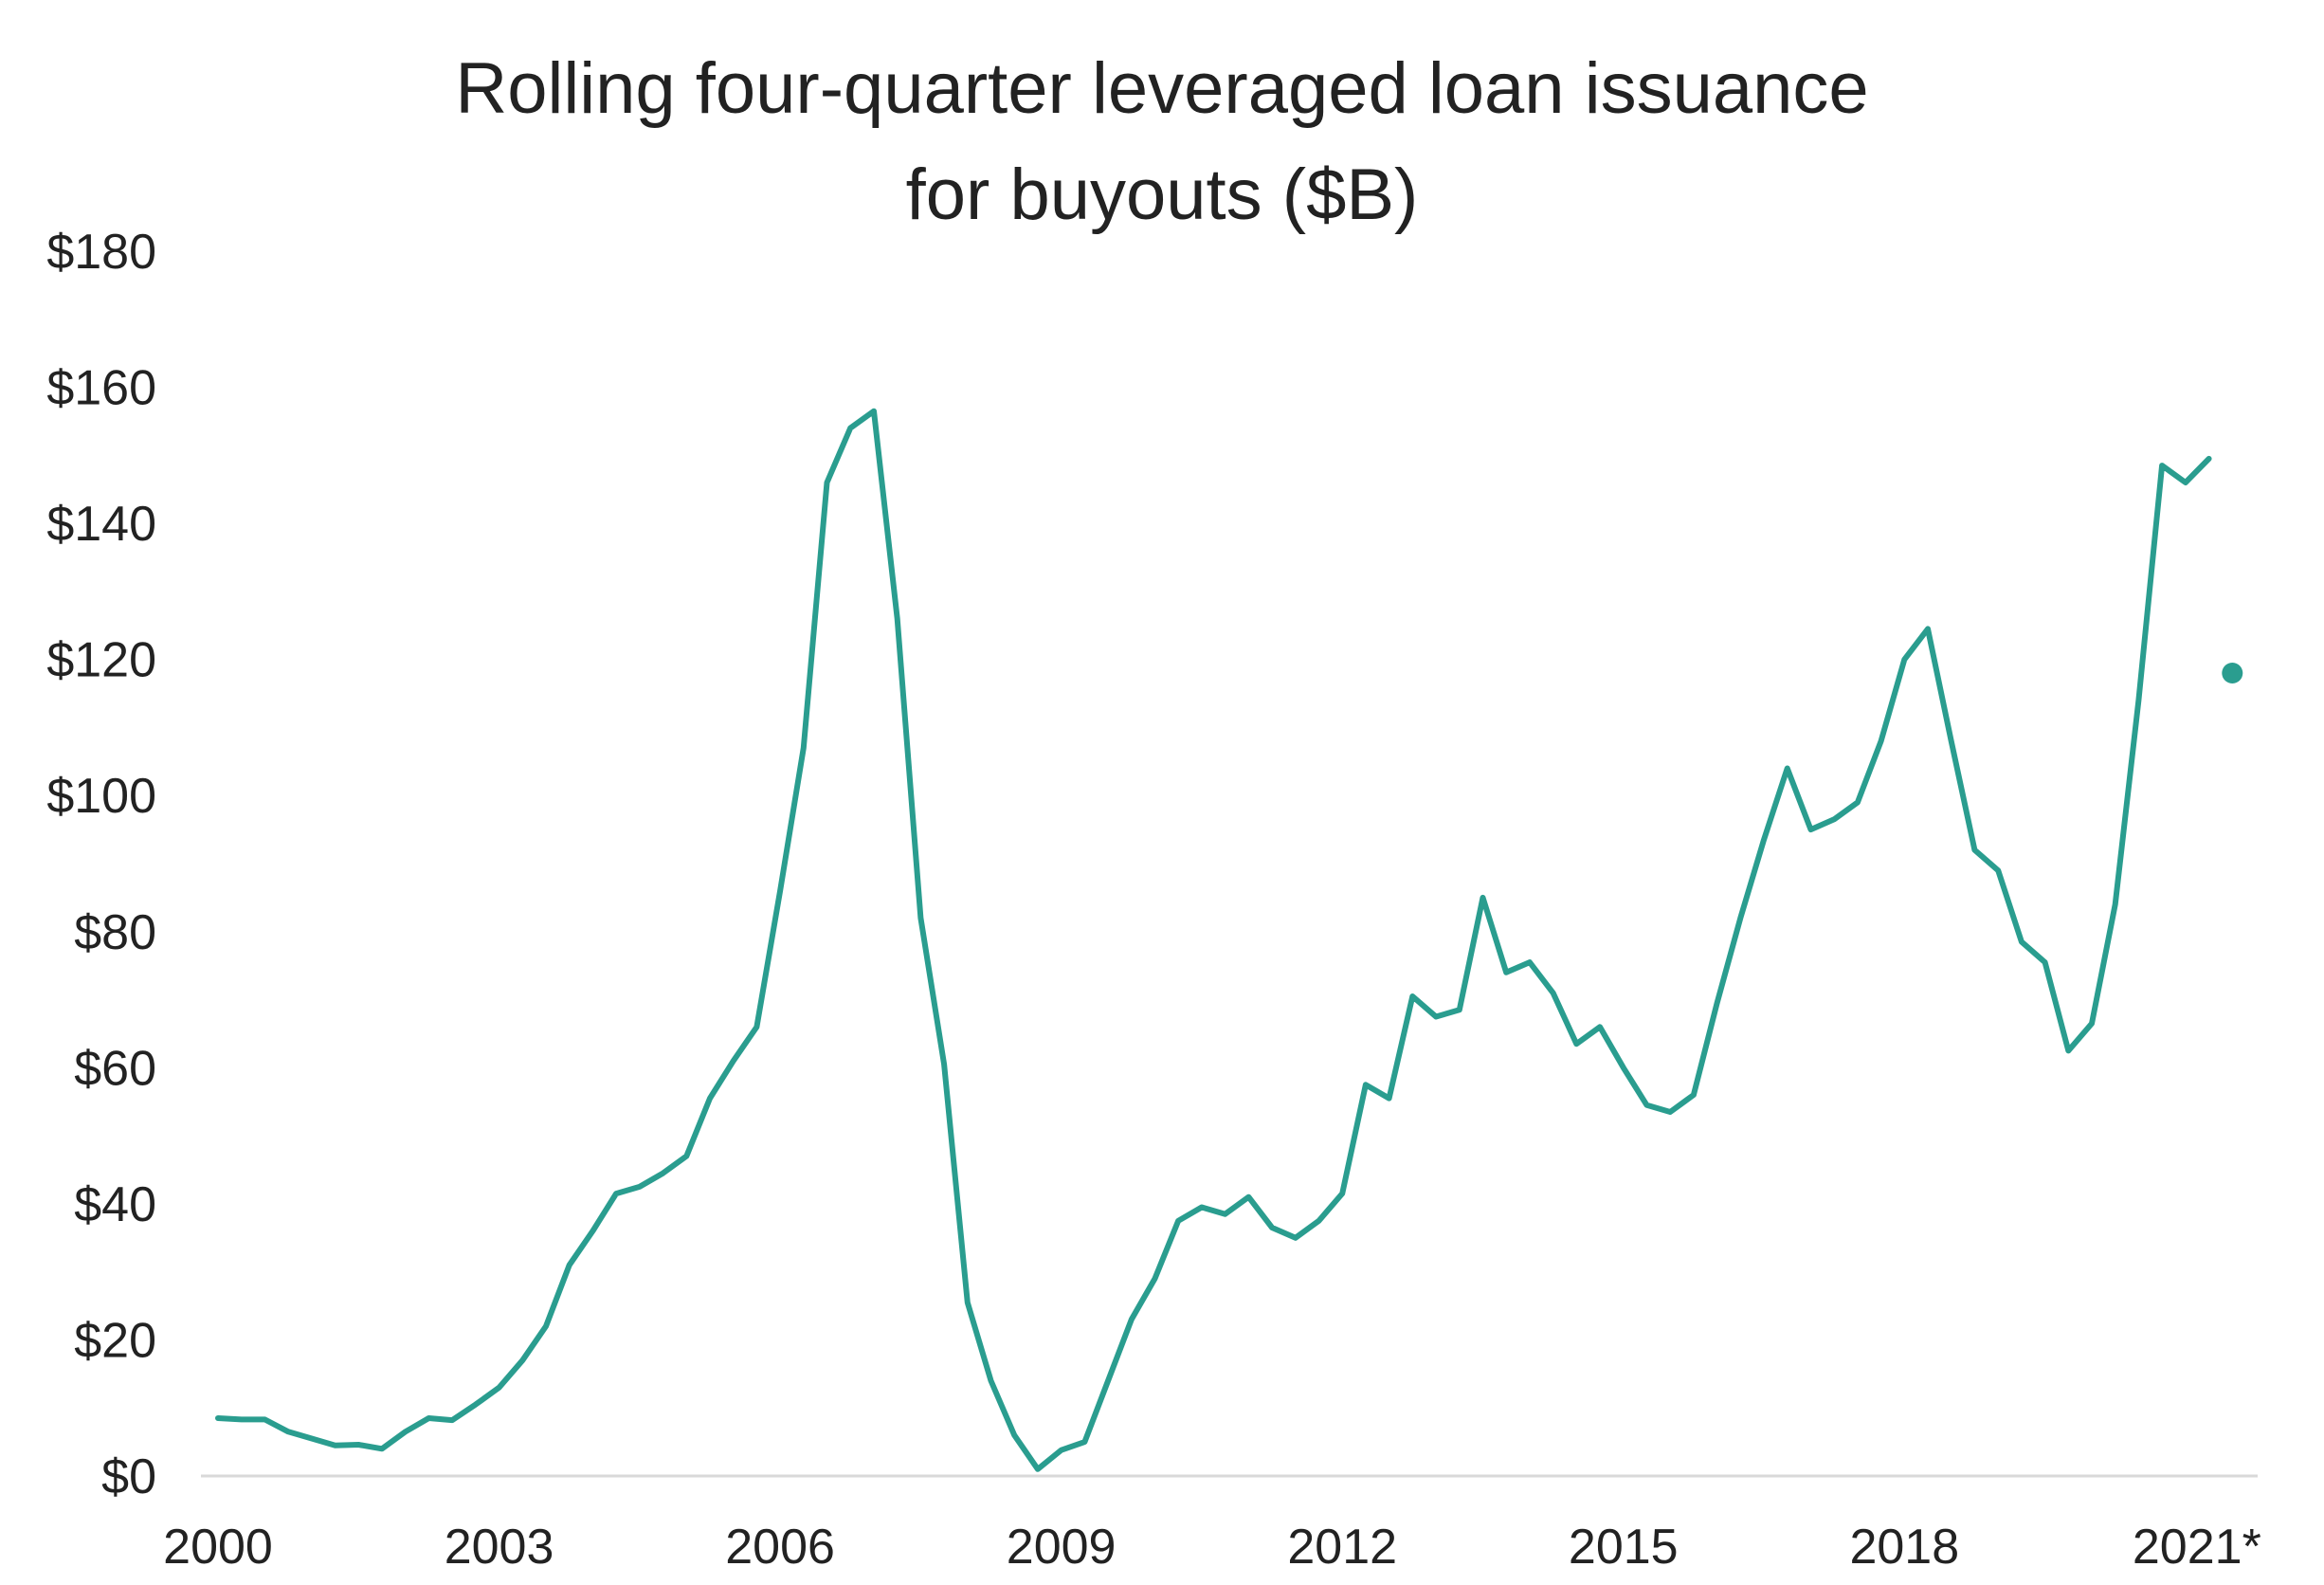 Image resolution: width=2324 pixels, height=1585 pixels. What do you see at coordinates (115, 1340) in the screenshot?
I see `y-tick-label: $20` at bounding box center [115, 1340].